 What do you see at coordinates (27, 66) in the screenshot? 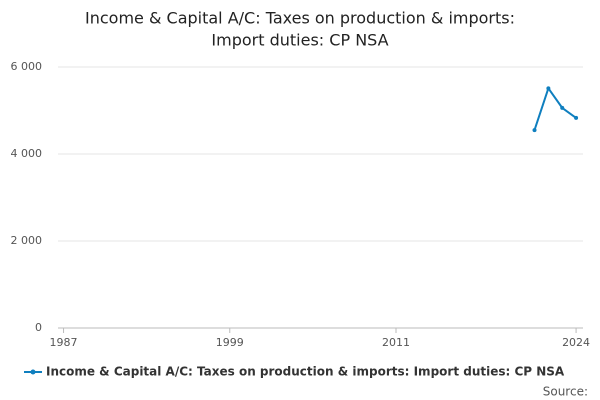
I see `y-tick-label: 6 000` at bounding box center [27, 66].